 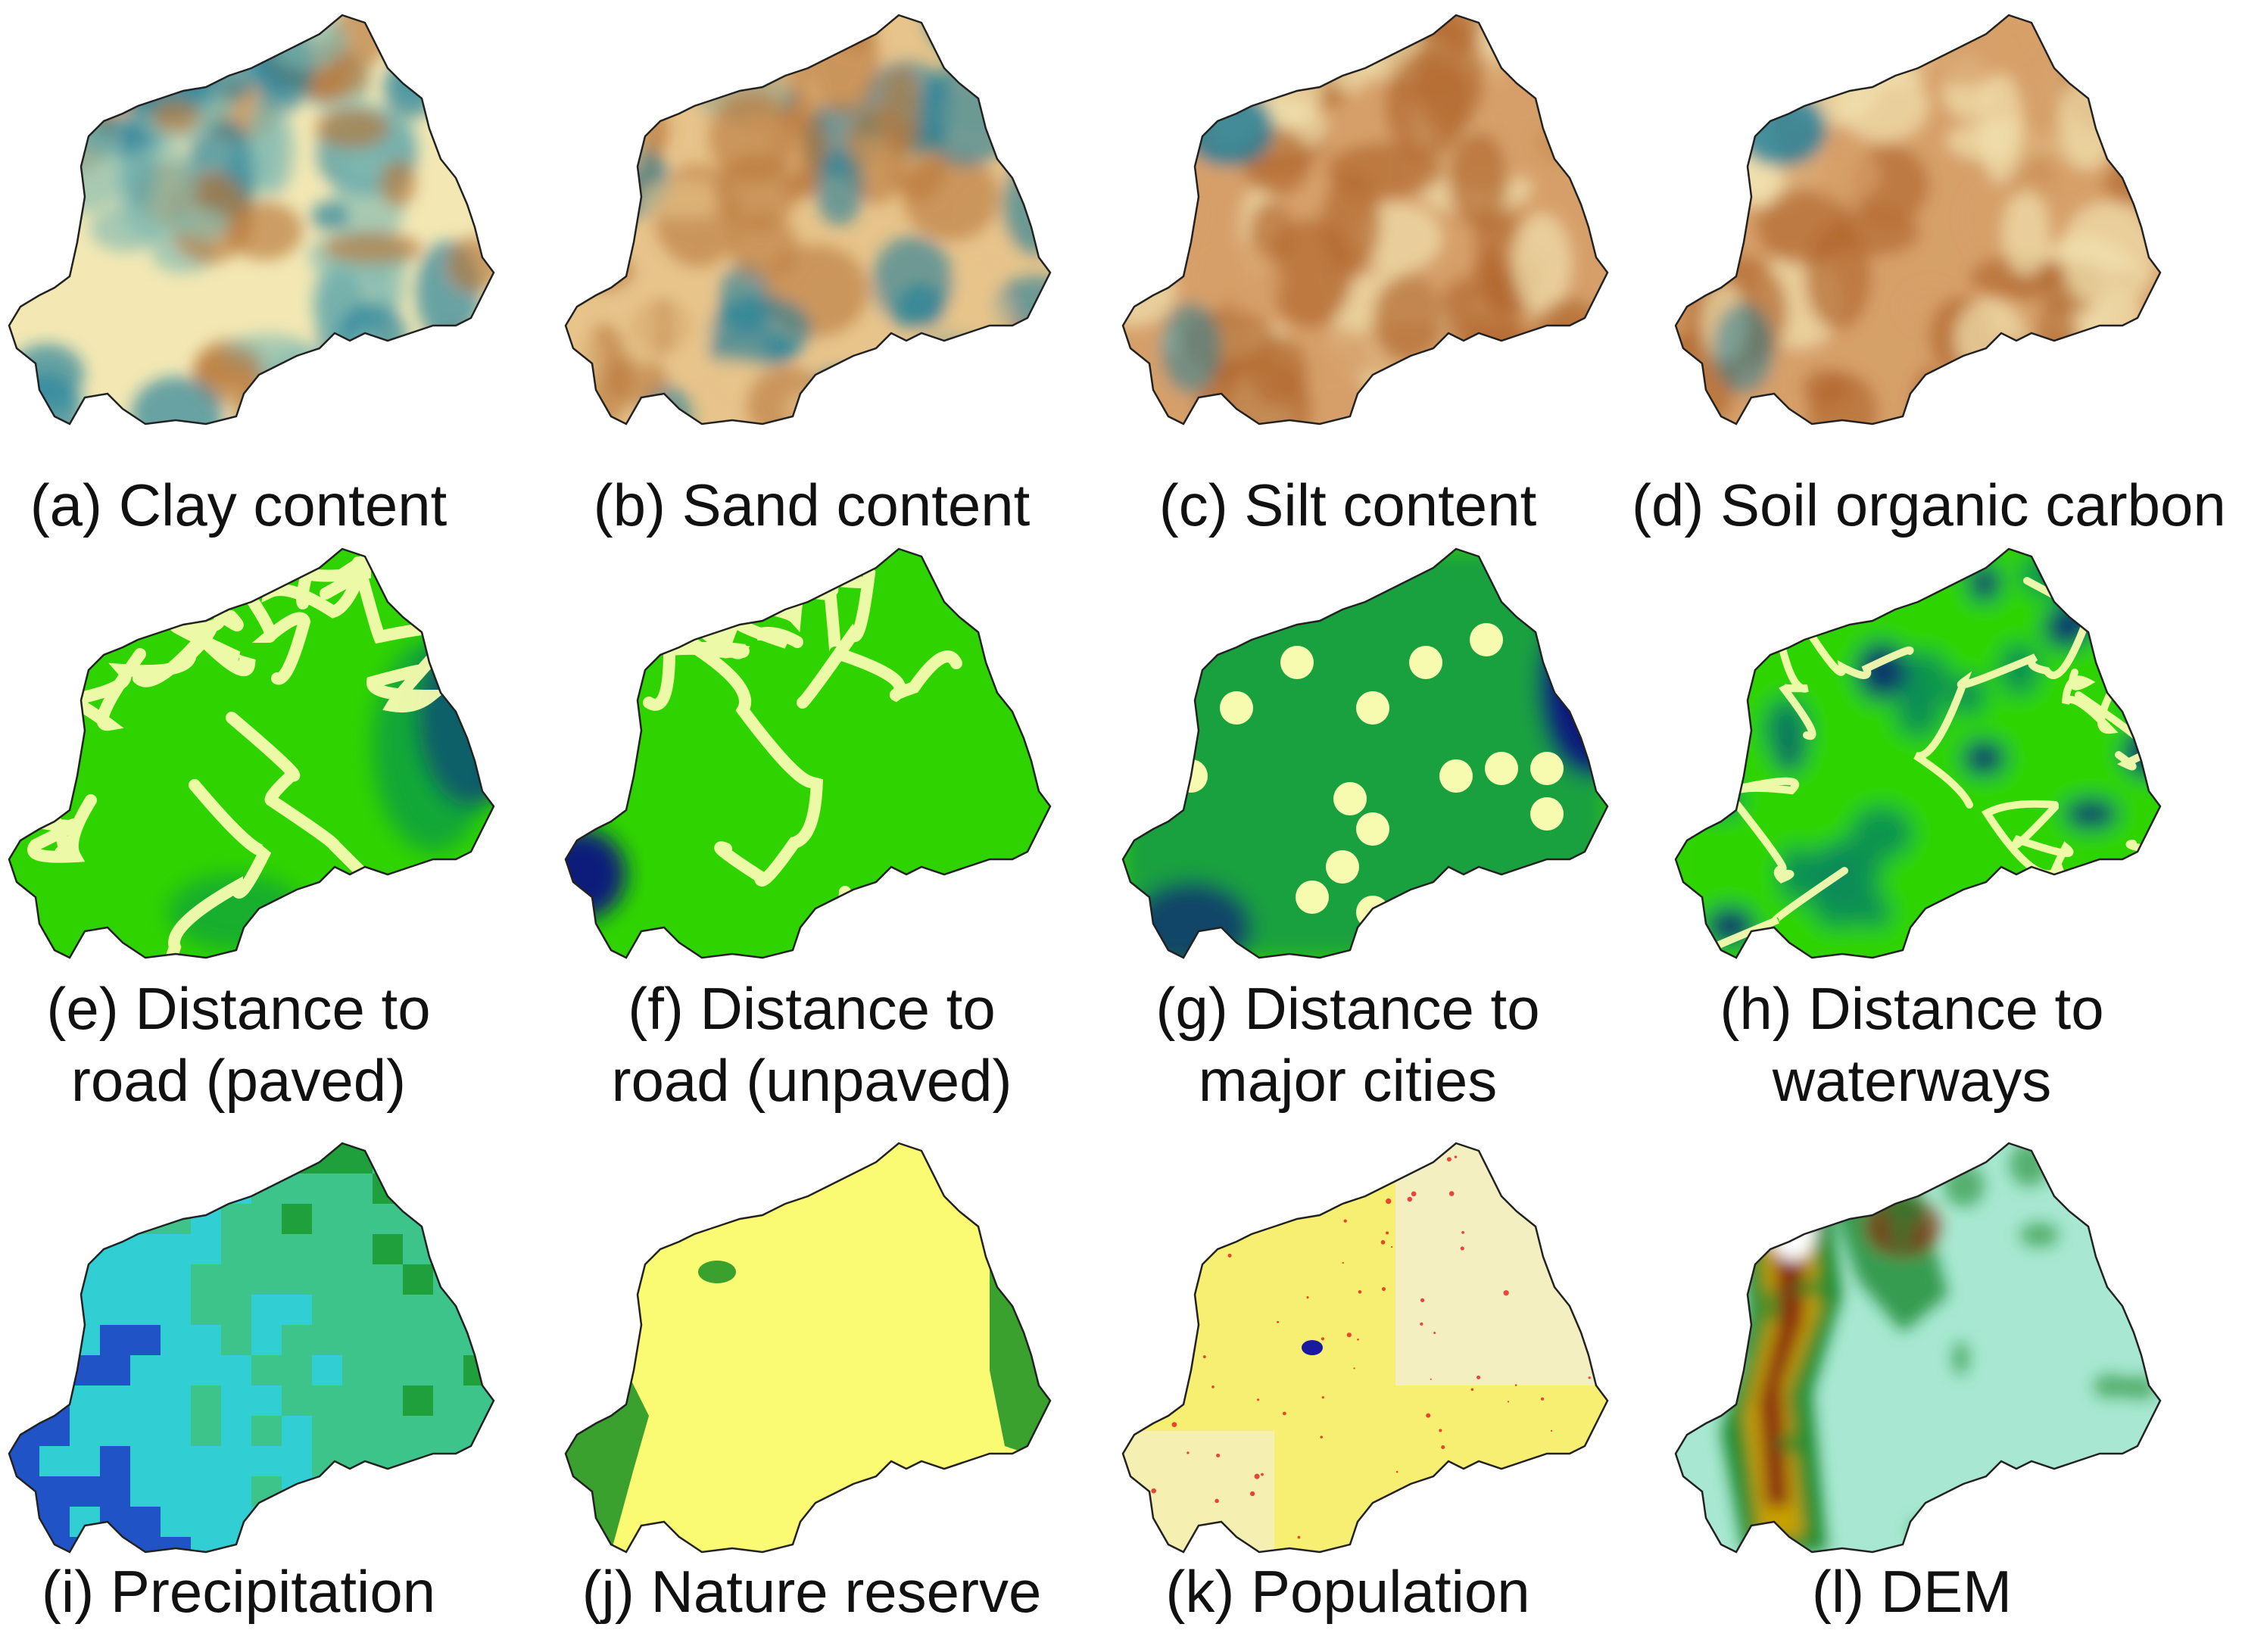 I want to click on map-g, so click(x=1365, y=753).